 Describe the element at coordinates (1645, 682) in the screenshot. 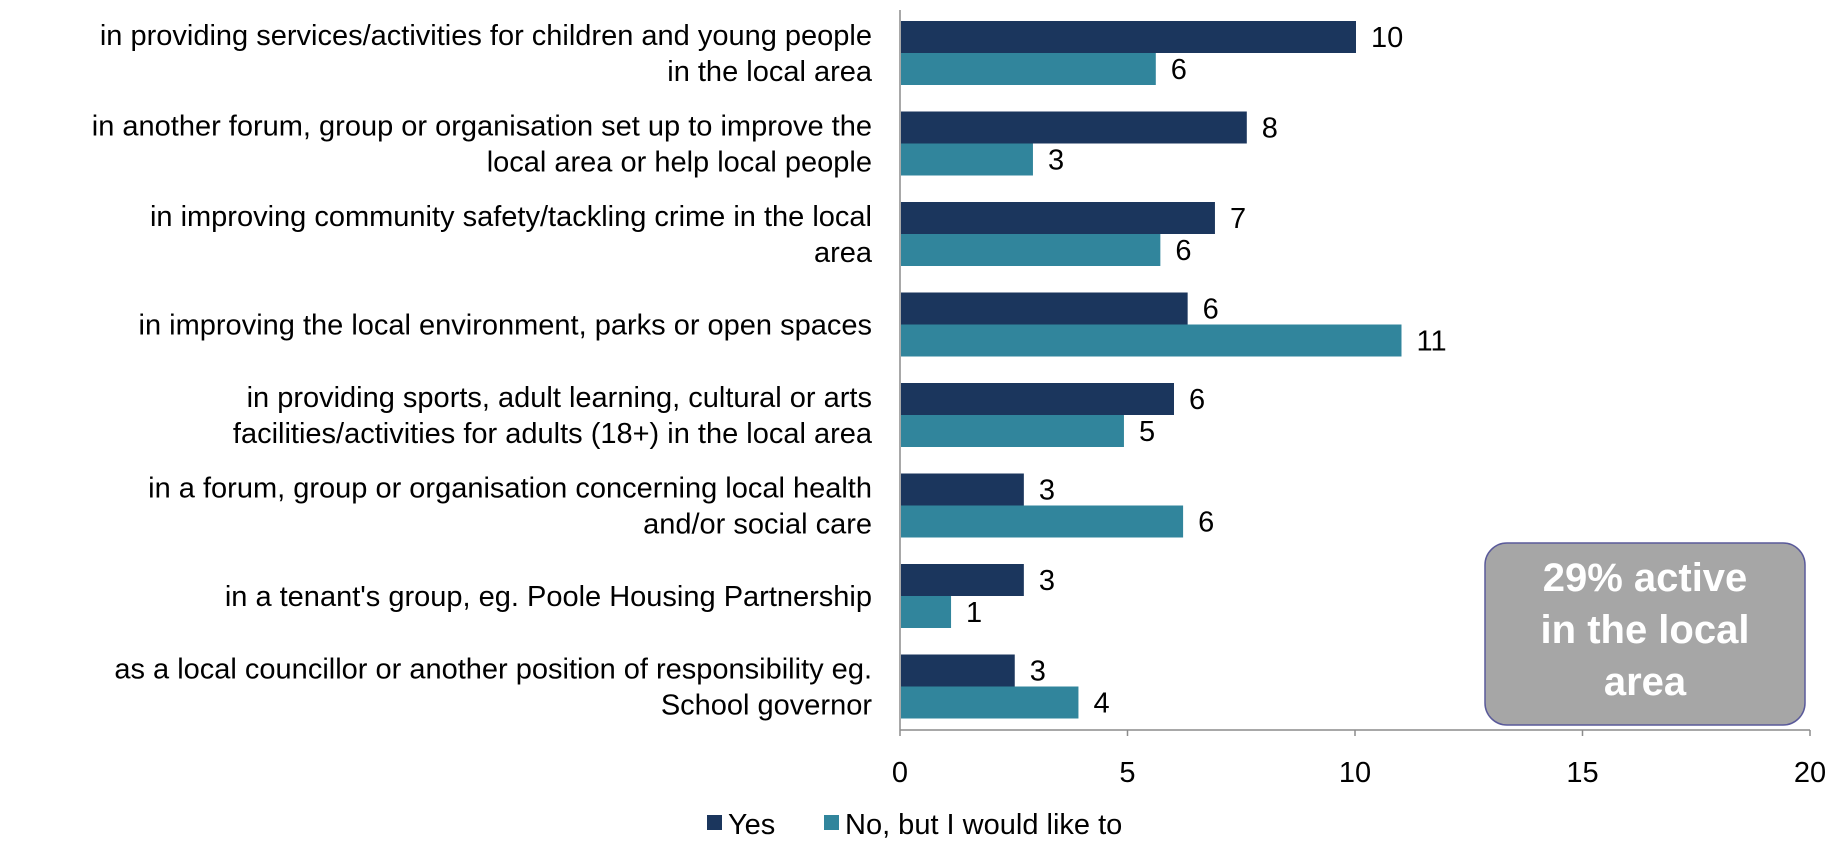

I see `callout-text-line: area` at that location.